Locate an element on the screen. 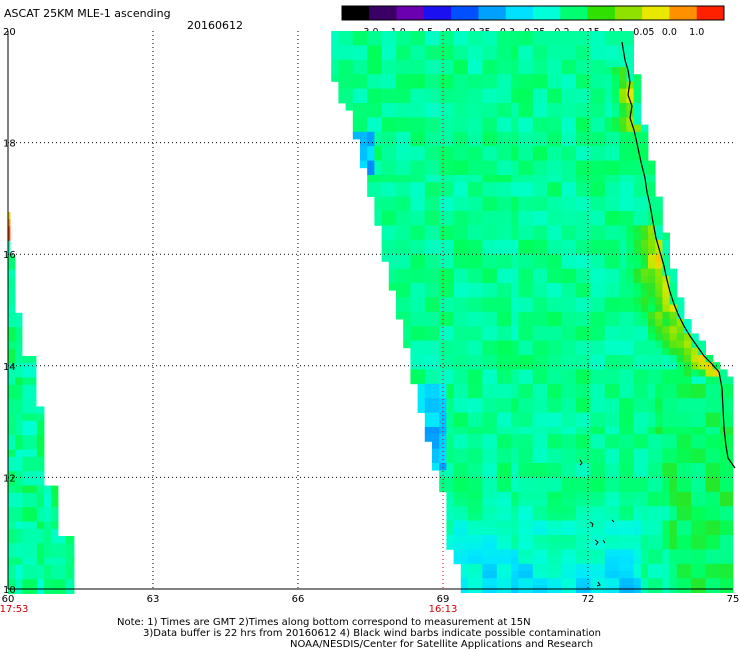 Image resolution: width=740 pixels, height=650 pixels. y-tick-label: 18 is located at coordinates (9, 144).